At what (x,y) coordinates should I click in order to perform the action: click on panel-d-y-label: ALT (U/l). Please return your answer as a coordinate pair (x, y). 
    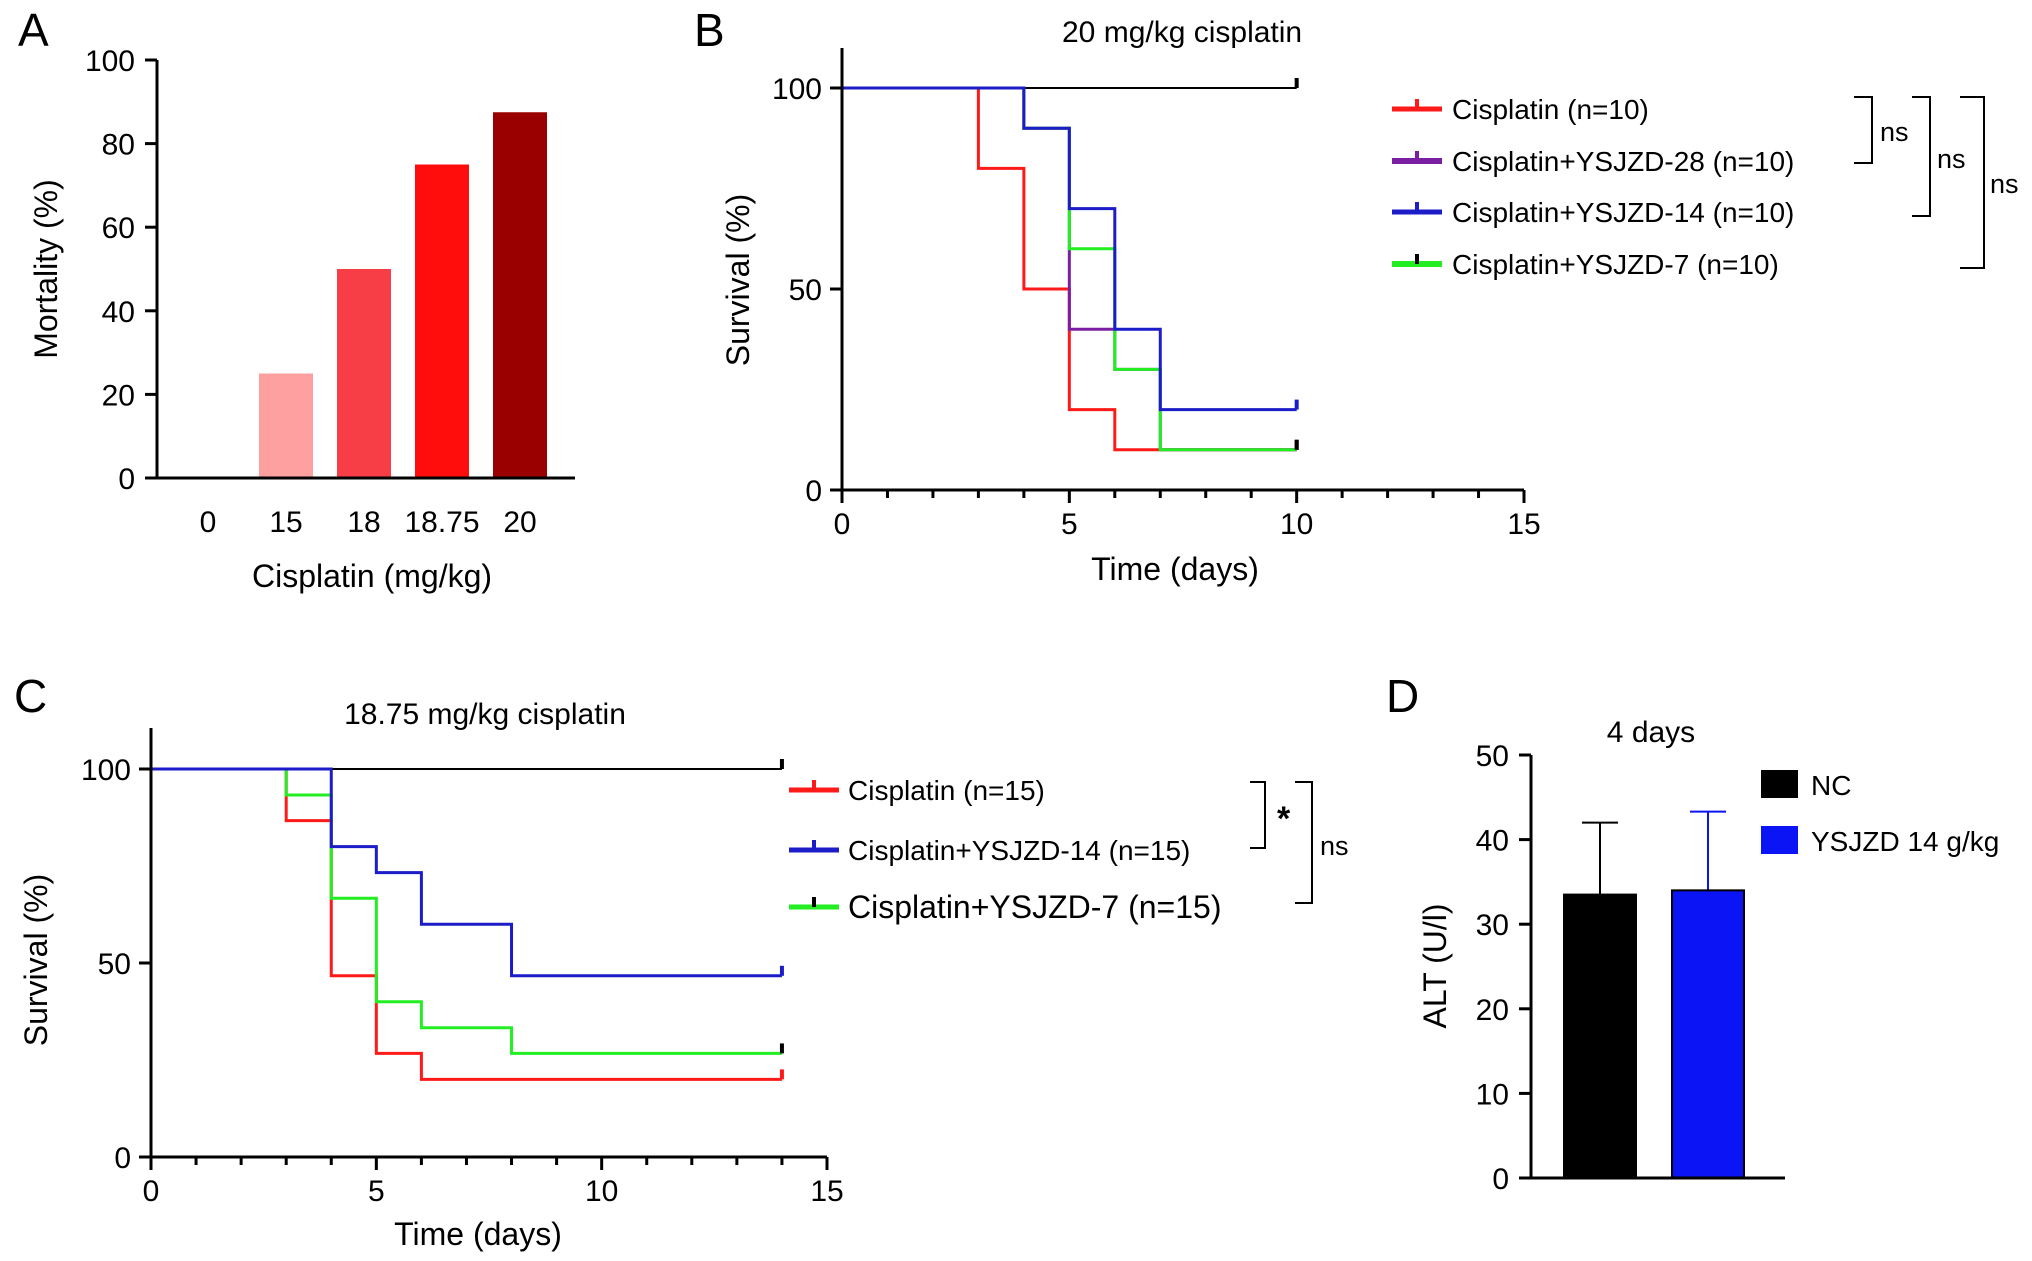
    Looking at the image, I should click on (1435, 965).